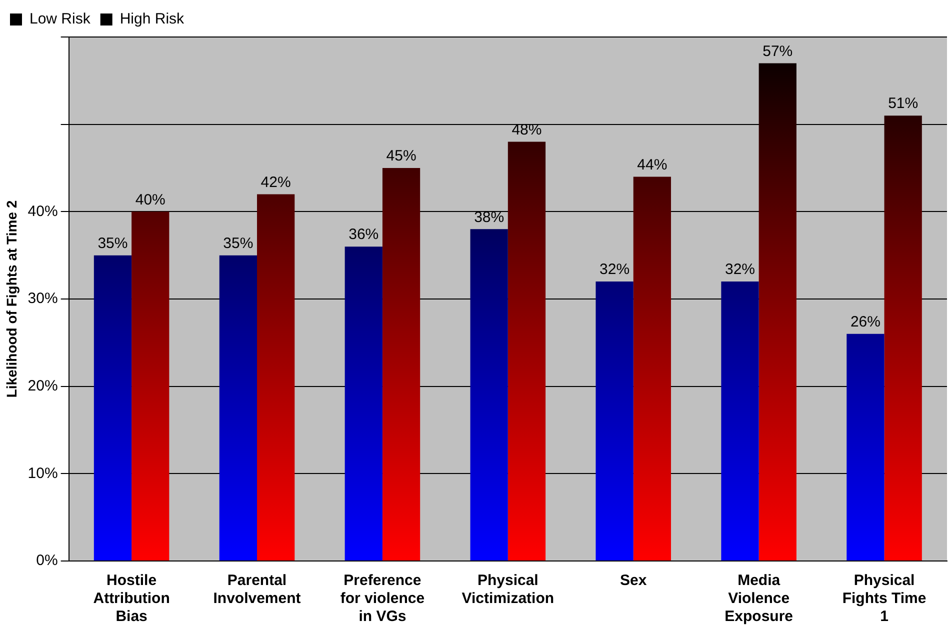 The width and height of the screenshot is (951, 629). What do you see at coordinates (382, 599) in the screenshot?
I see `x-tick-label: Preference for violence in VGs` at bounding box center [382, 599].